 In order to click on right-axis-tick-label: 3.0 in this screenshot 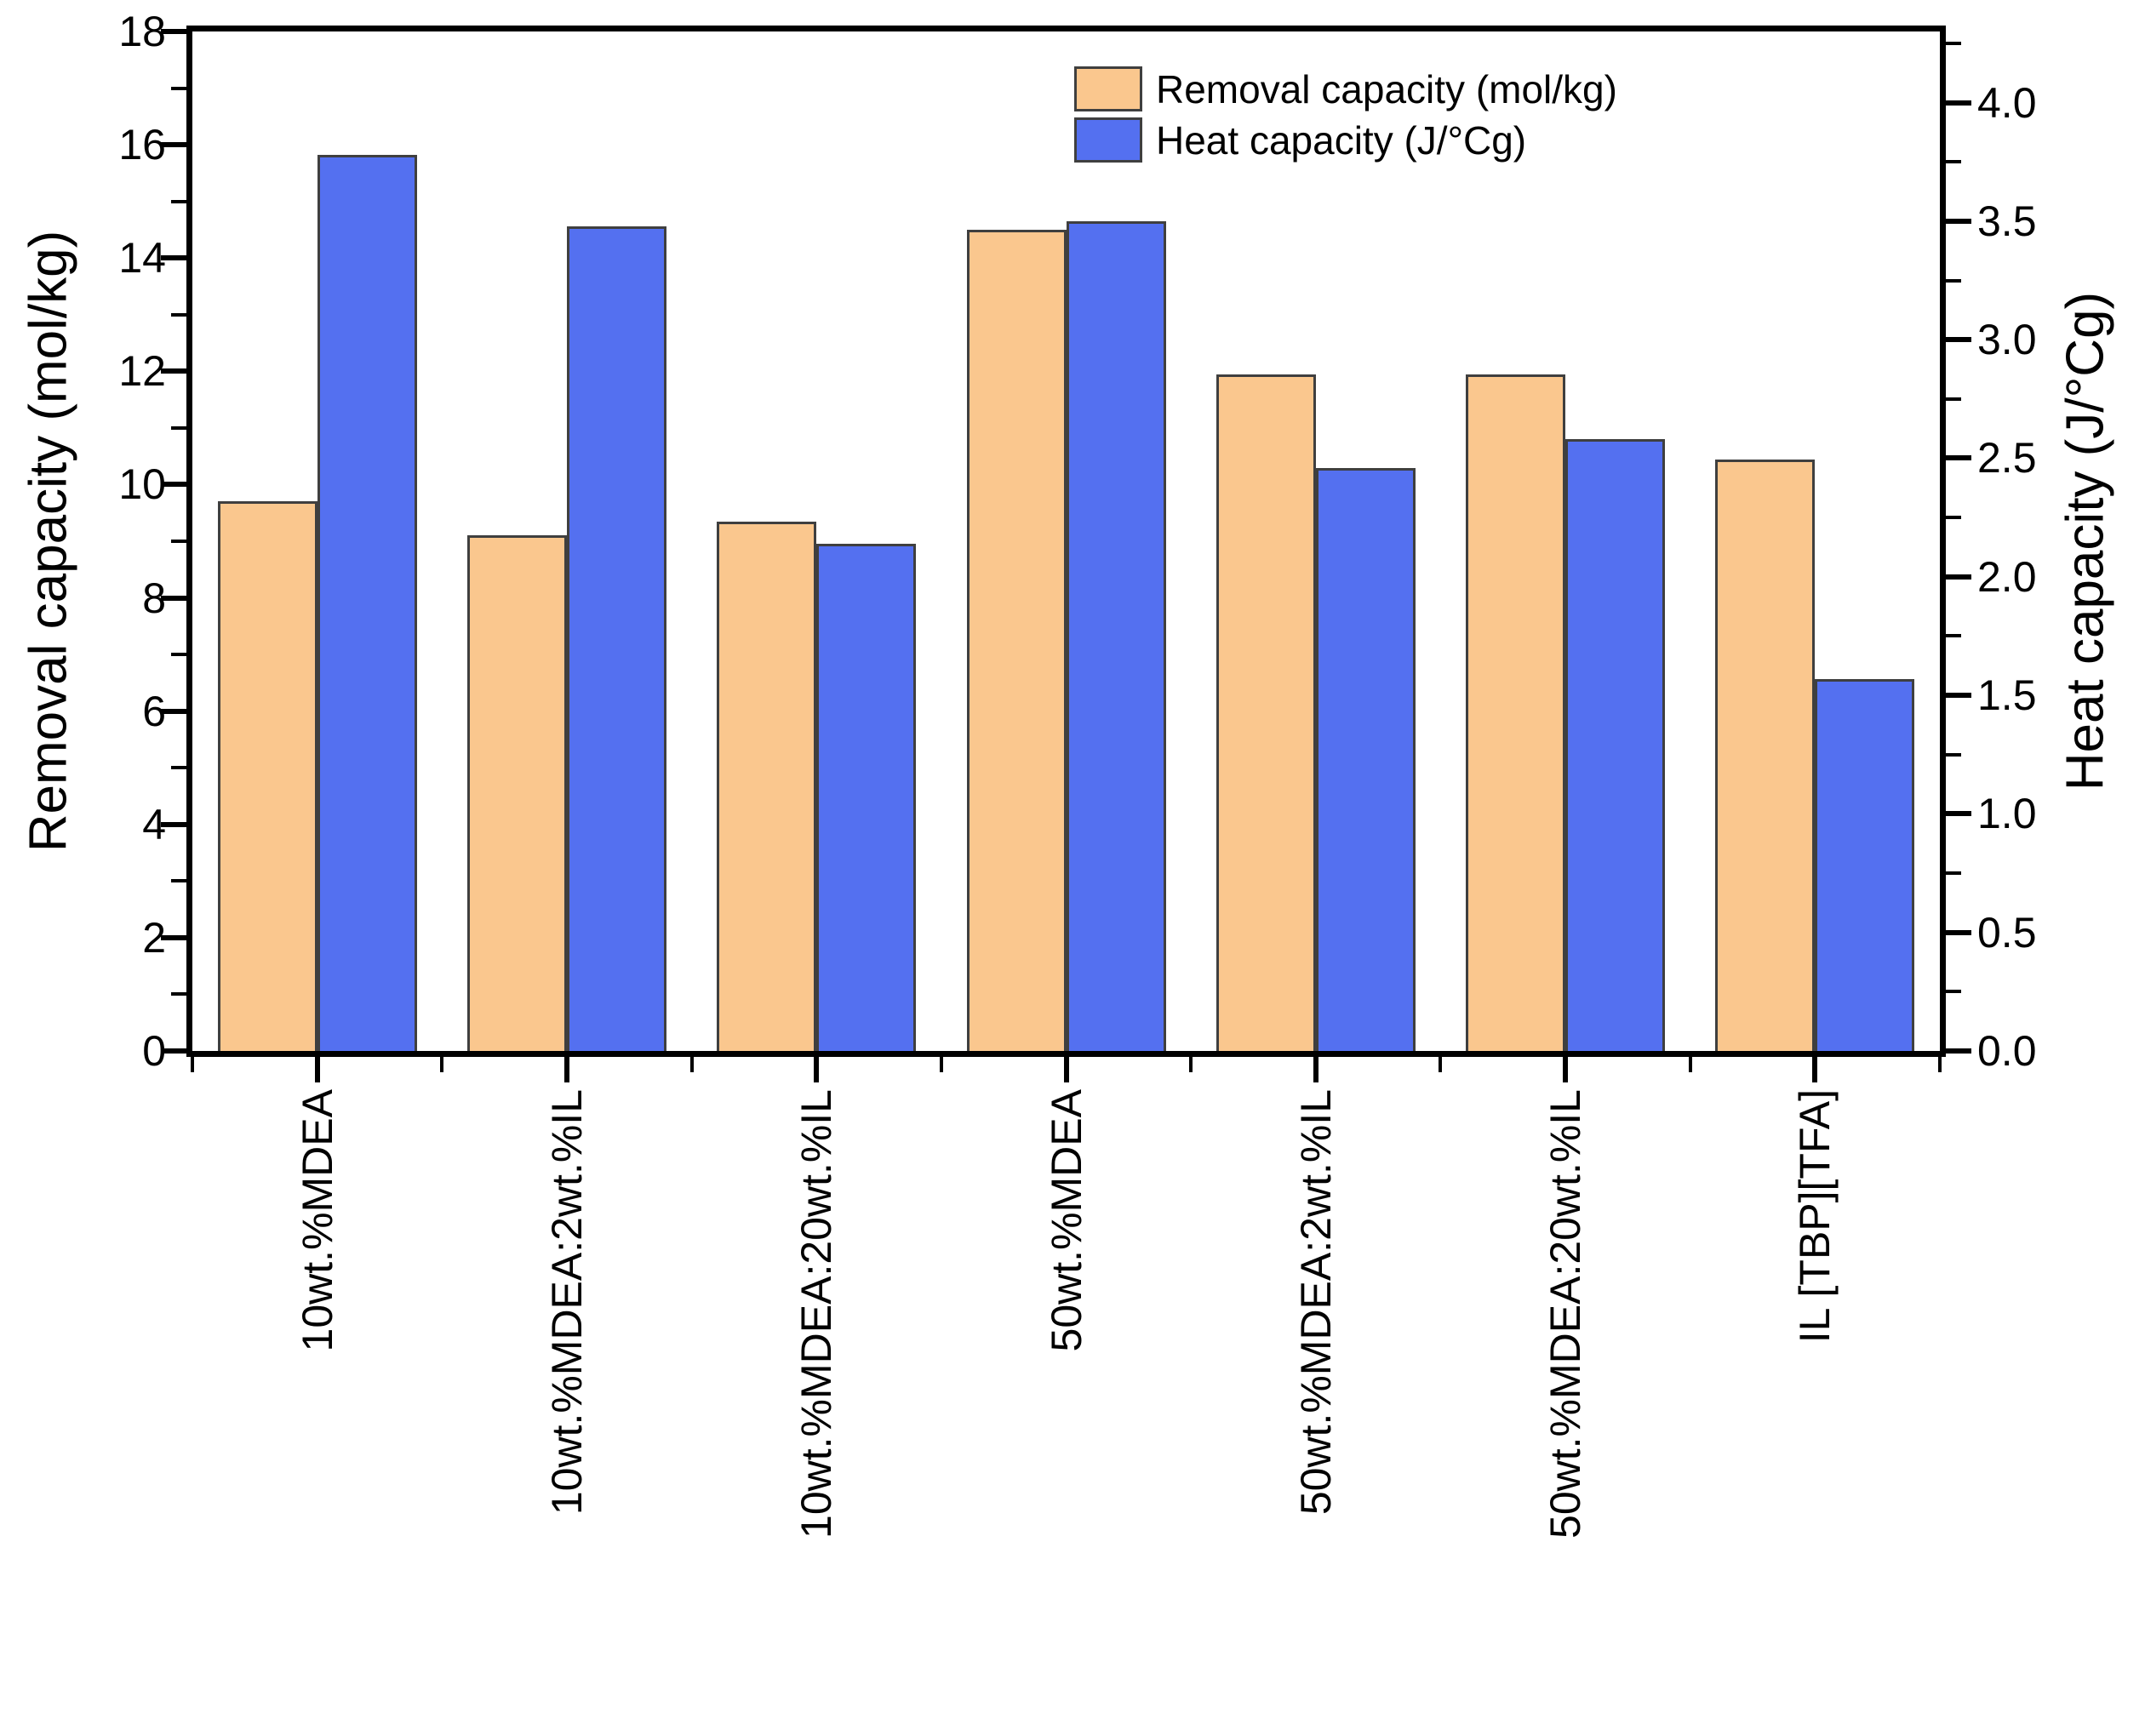, I will do `click(2007, 340)`.